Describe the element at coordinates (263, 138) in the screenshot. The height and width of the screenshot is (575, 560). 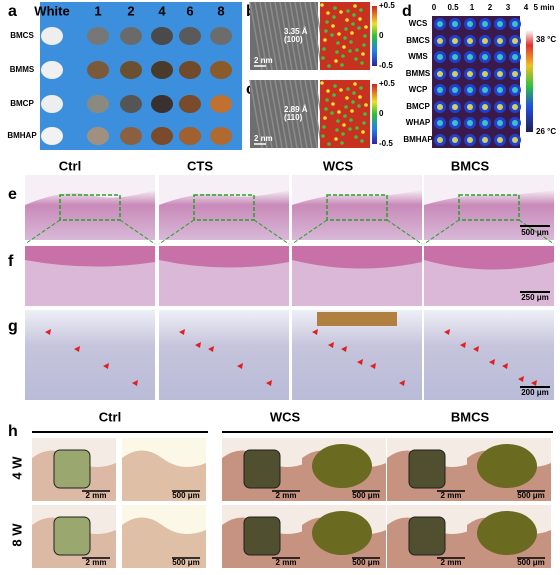
I see `scale-bar-label: 2 nm` at that location.